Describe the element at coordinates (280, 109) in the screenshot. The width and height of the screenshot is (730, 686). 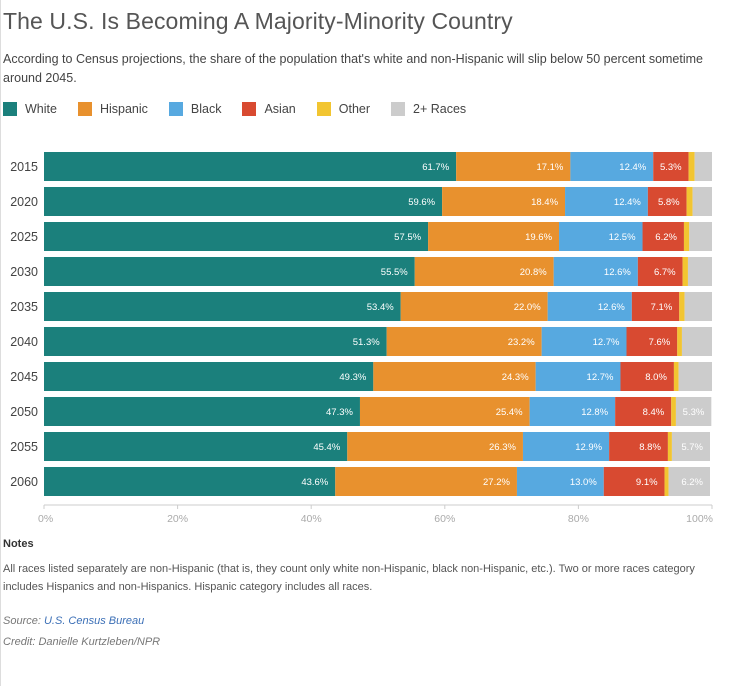
I see `legend-label: Asian` at that location.